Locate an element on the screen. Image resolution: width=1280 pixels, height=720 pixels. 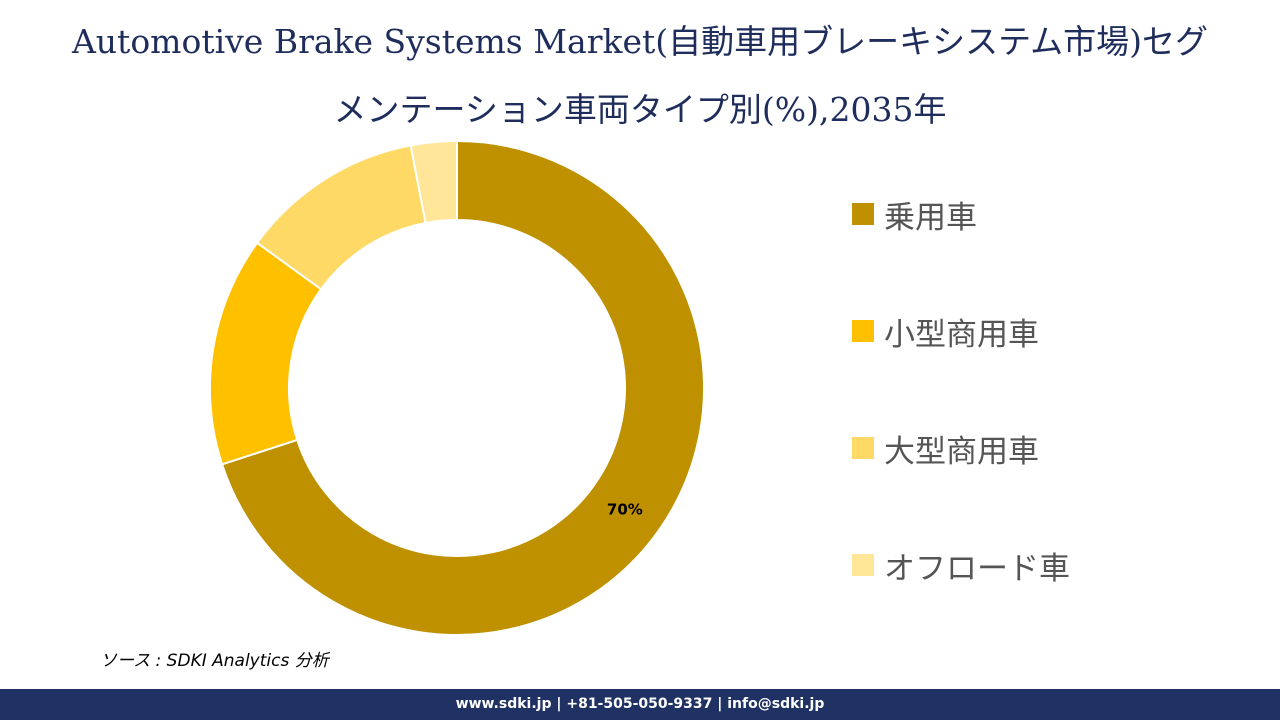
legend-label: オフロード車 is located at coordinates (977, 568).